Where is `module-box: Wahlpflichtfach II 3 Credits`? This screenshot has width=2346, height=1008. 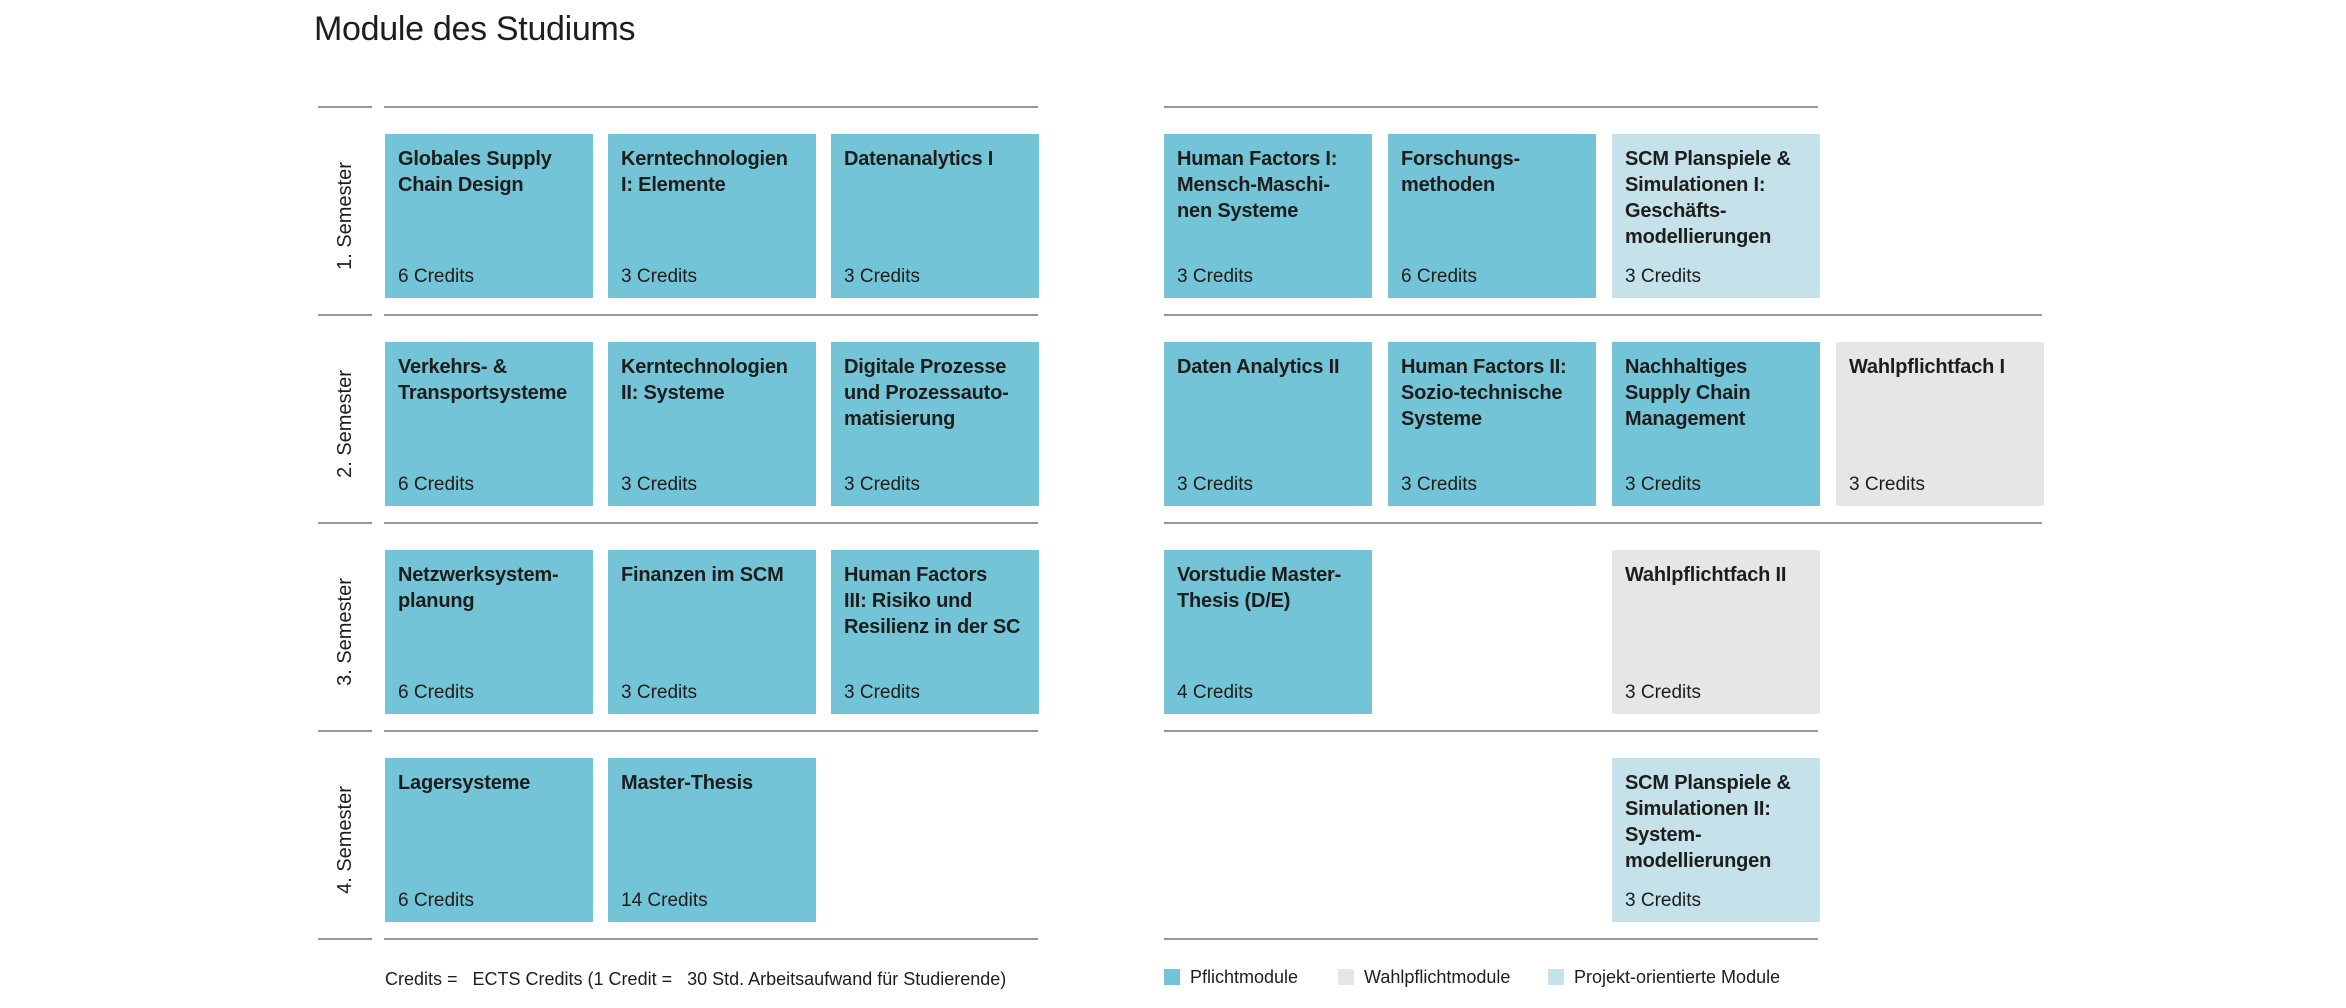 module-box: Wahlpflichtfach II 3 Credits is located at coordinates (1716, 632).